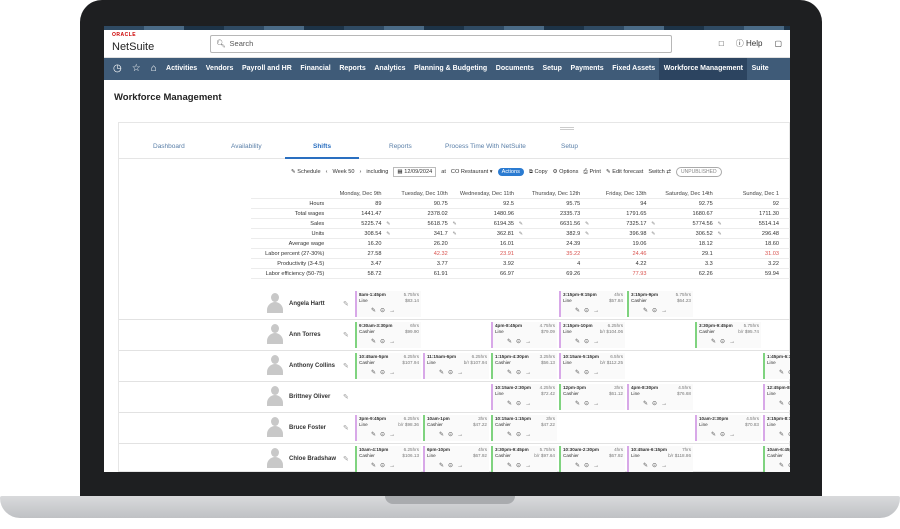 The width and height of the screenshot is (900, 529). Describe the element at coordinates (136, 68) in the screenshot. I see `favorites-icon: ☆` at that location.